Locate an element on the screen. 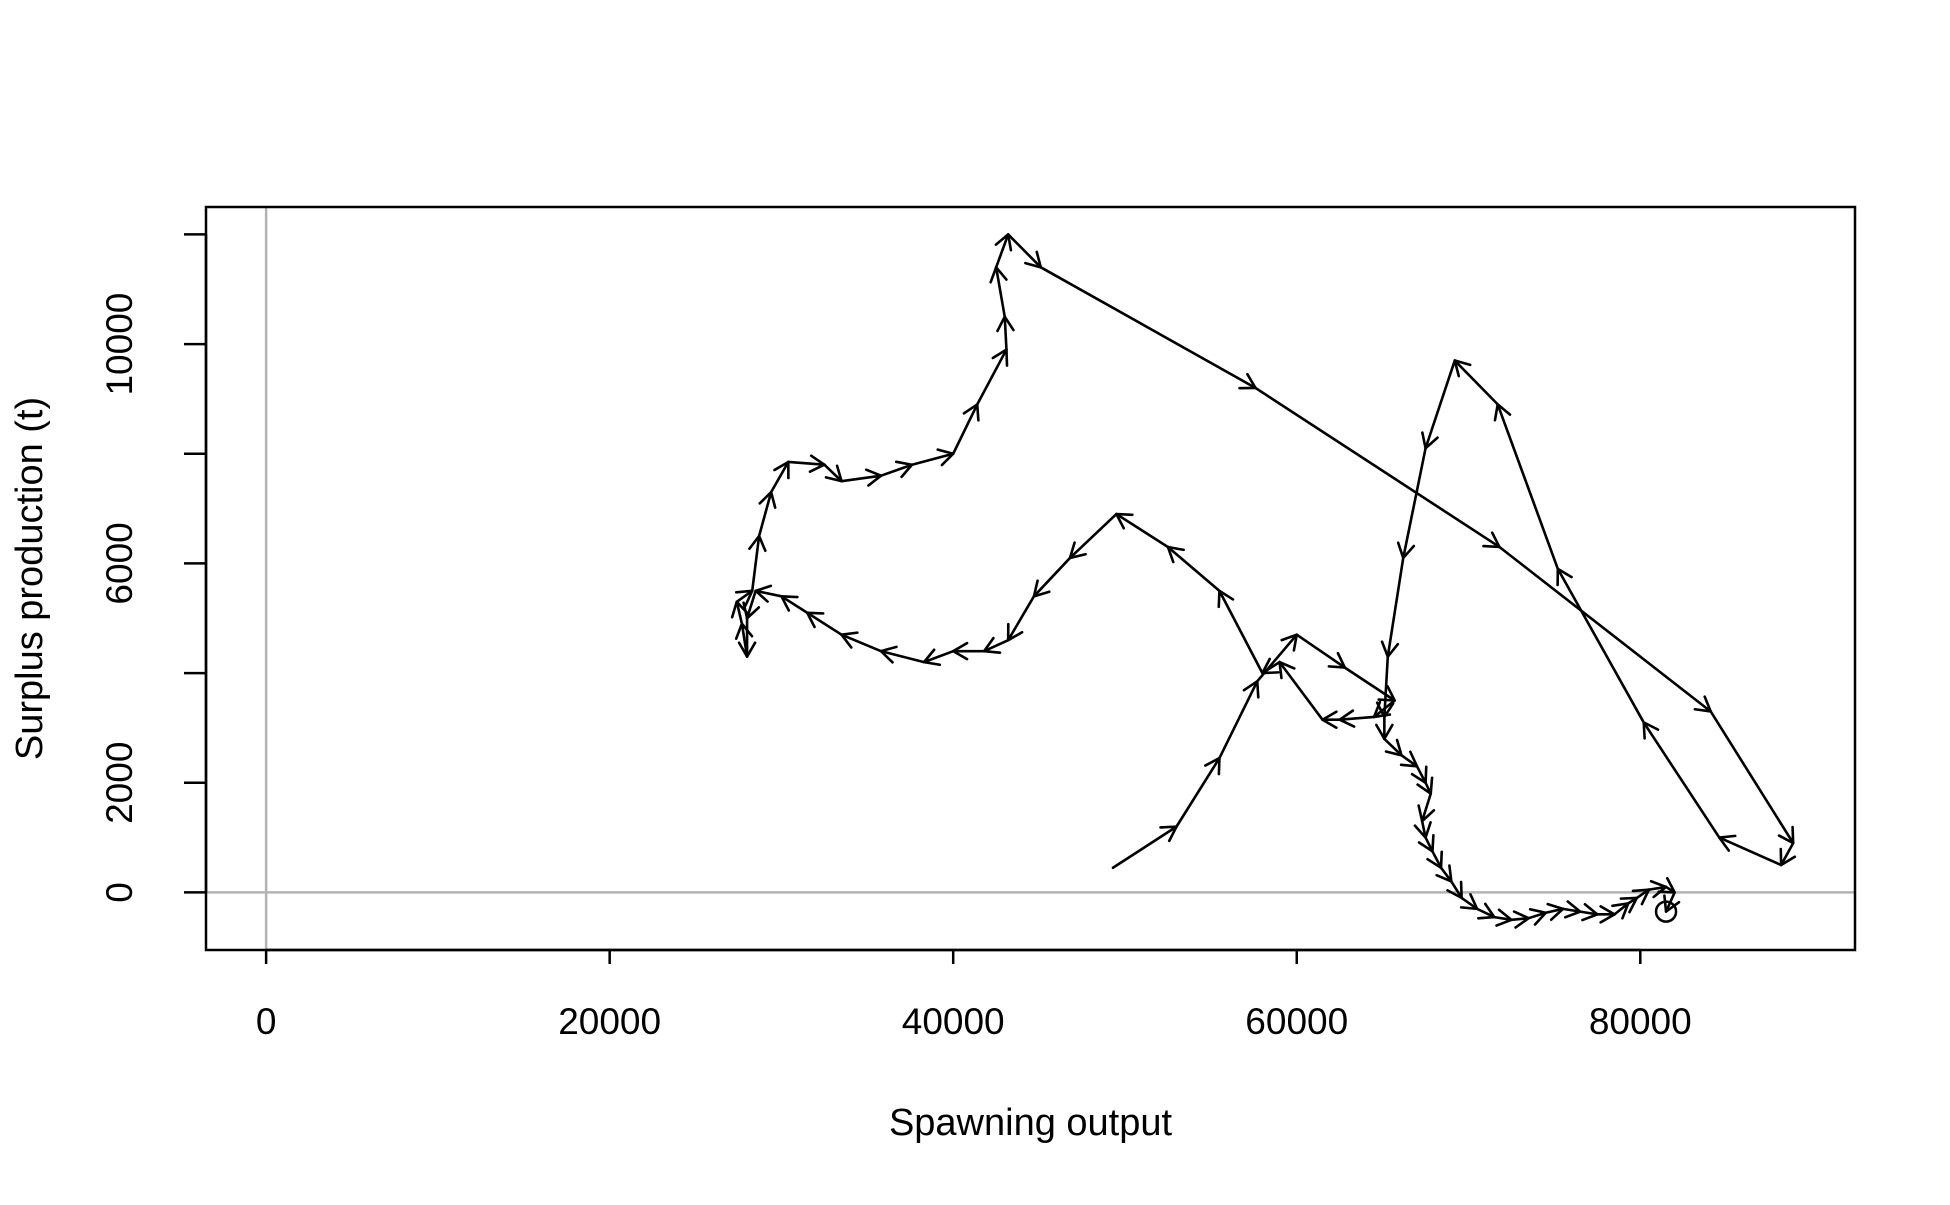 This screenshot has height=1205, width=1950. y-tick-label: 6000 is located at coordinates (119, 563).